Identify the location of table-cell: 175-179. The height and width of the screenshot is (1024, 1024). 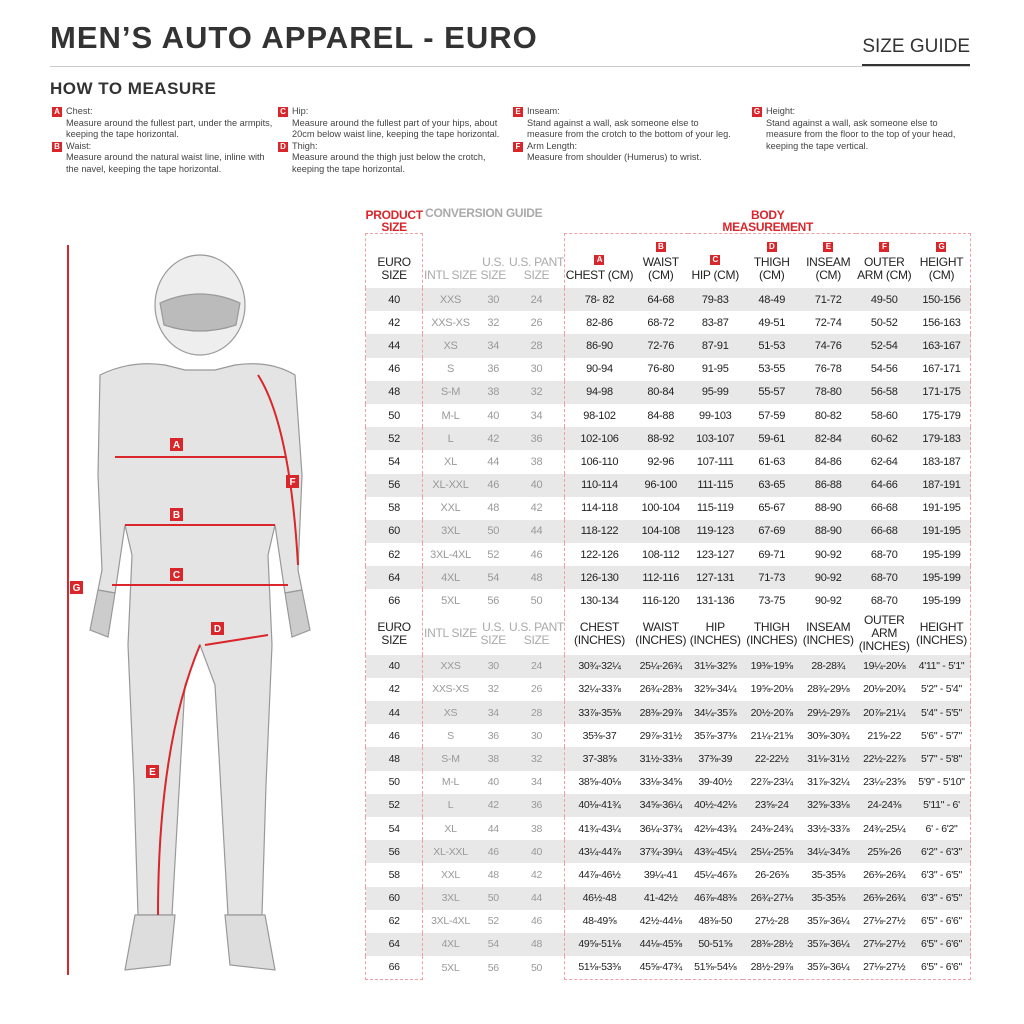
(942, 415).